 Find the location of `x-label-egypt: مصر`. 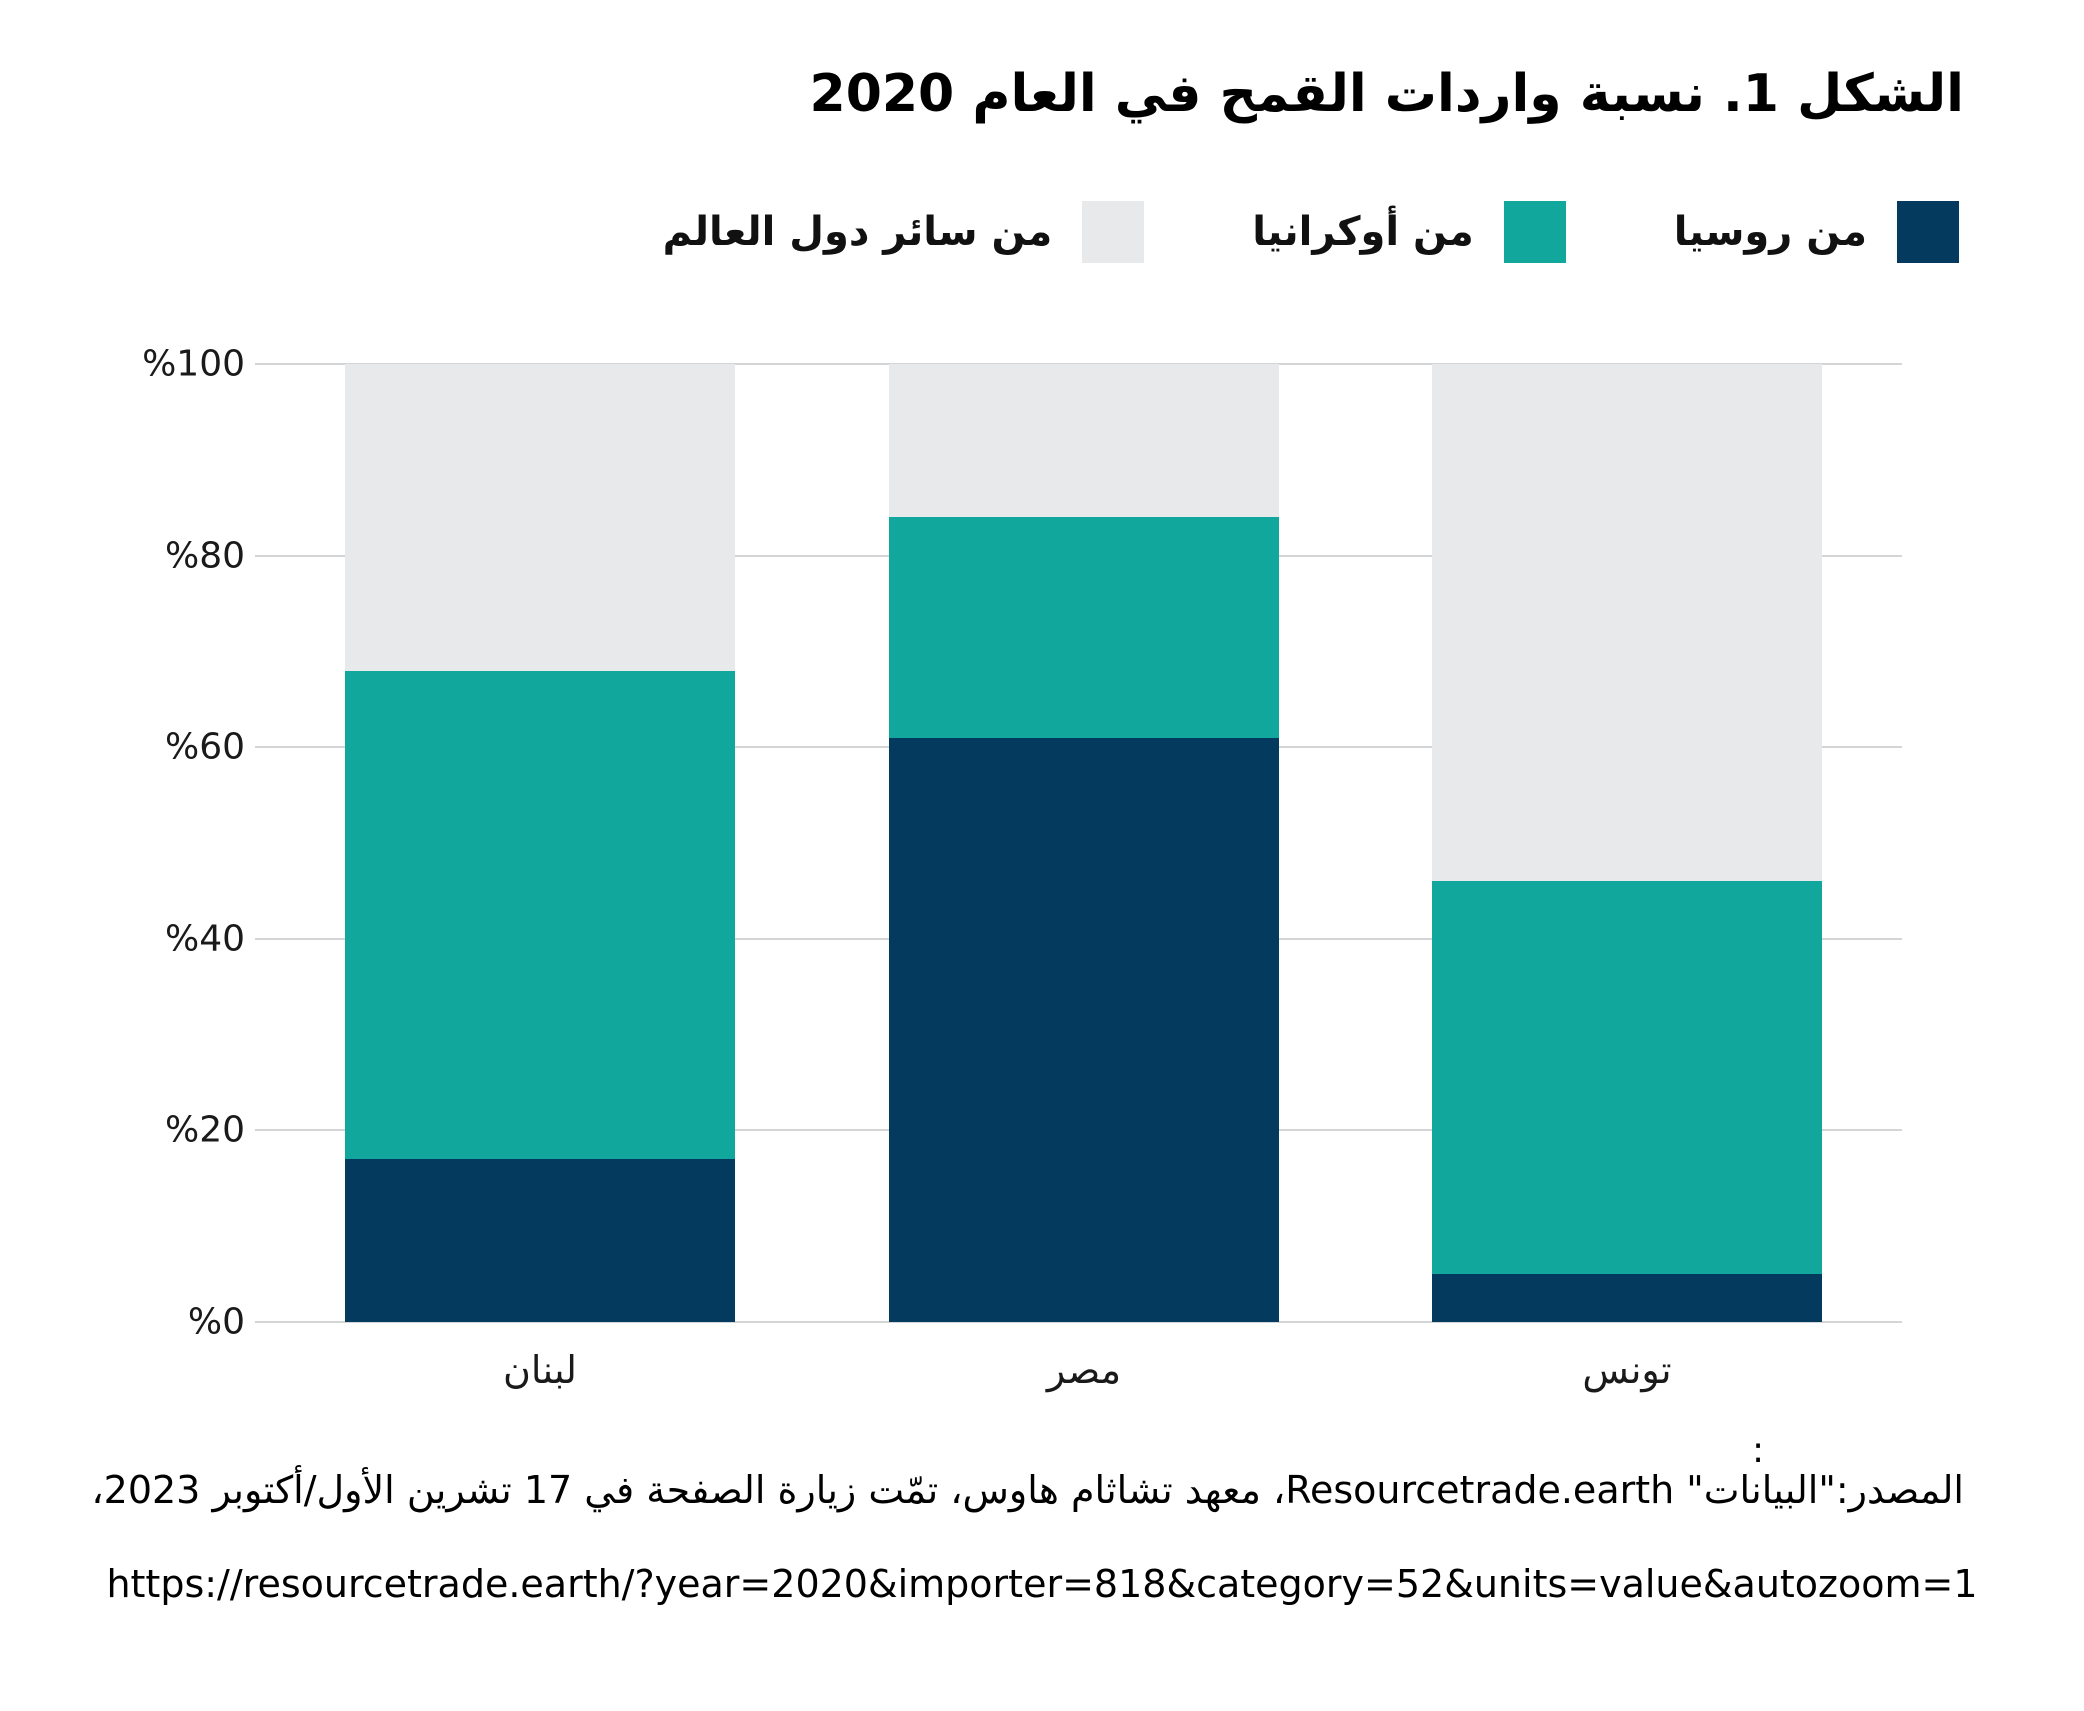

x-label-egypt: مصر is located at coordinates (1084, 1370).